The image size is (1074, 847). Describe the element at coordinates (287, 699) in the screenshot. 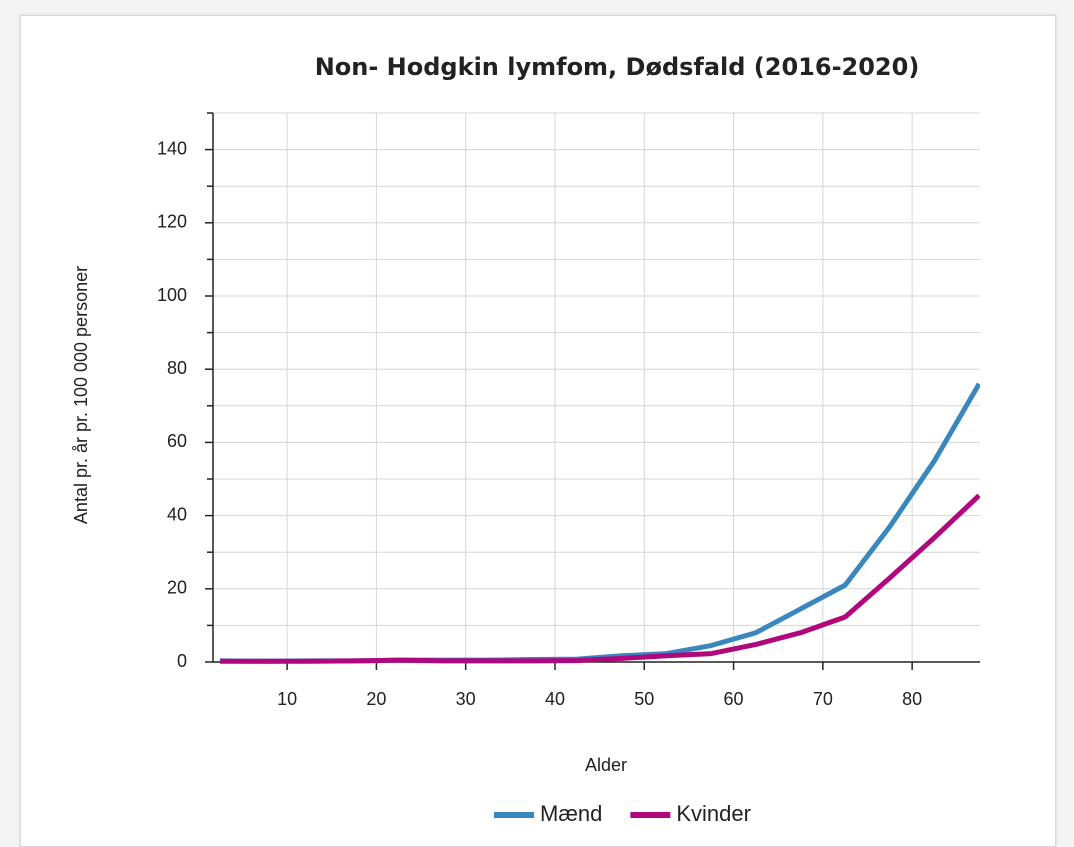

I see `x-tick-label: 10` at that location.